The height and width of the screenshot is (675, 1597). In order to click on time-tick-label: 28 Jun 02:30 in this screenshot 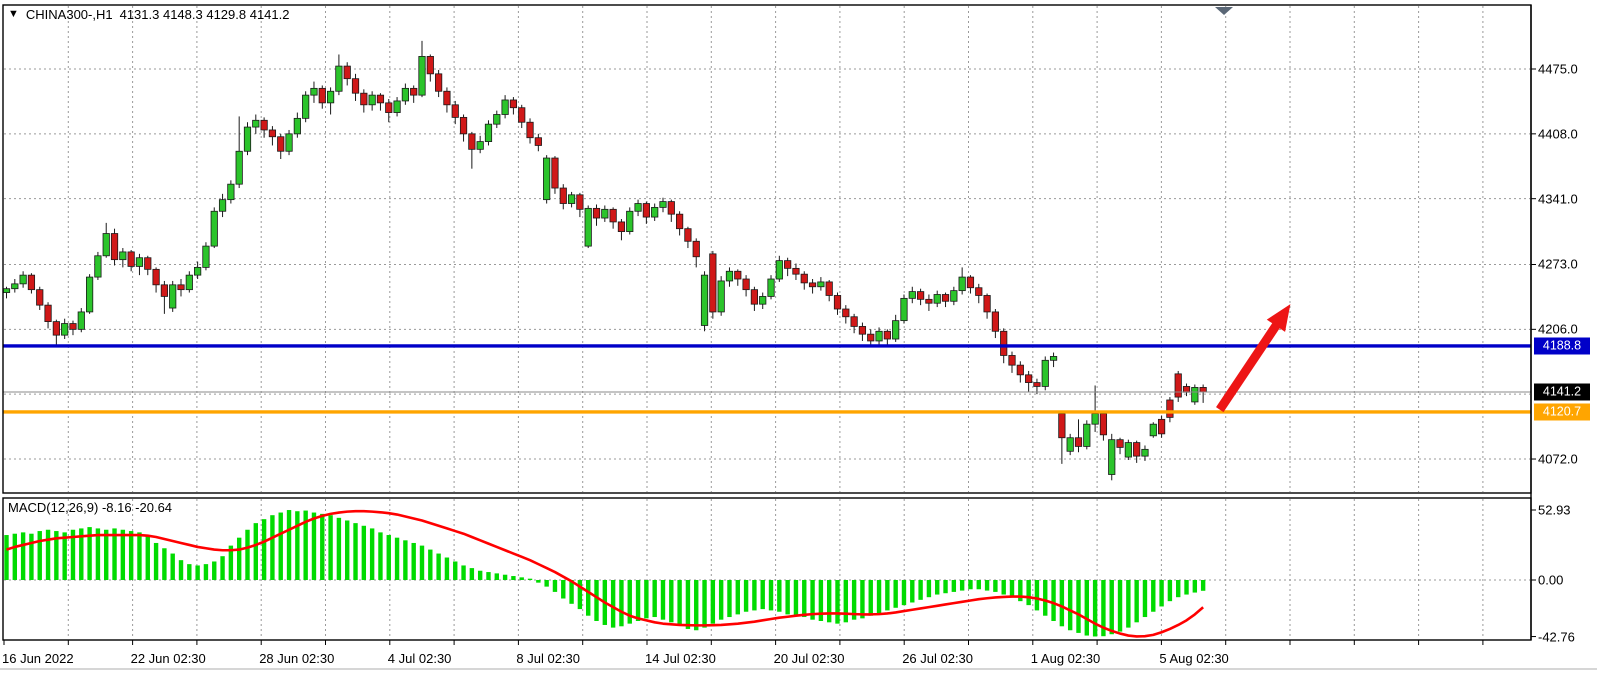, I will do `click(297, 658)`.